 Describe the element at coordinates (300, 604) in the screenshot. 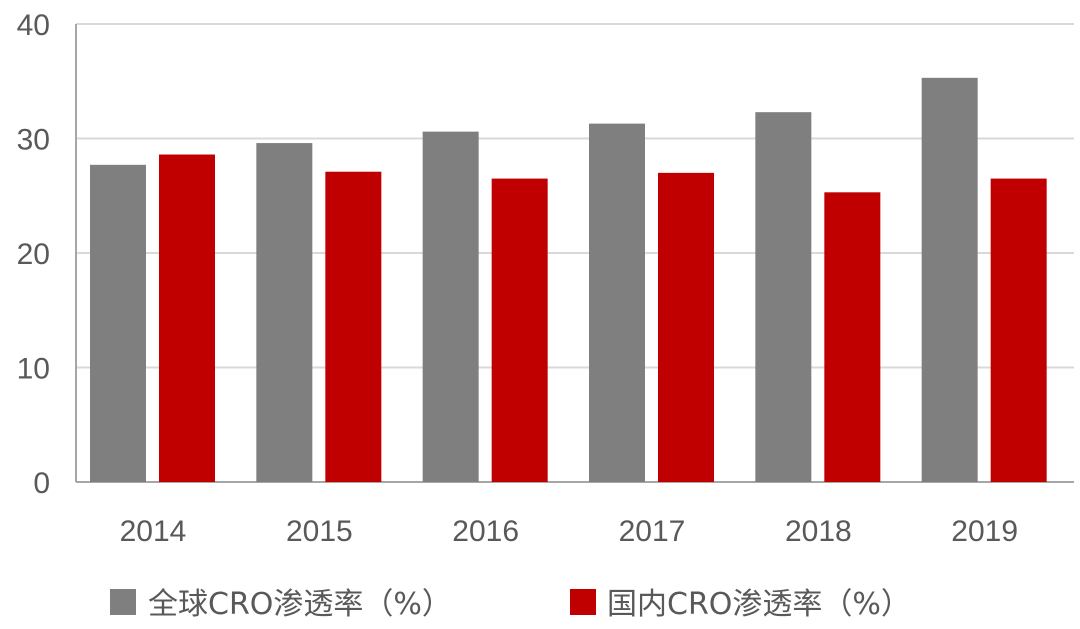

I see `legend-label-global: 全球CRO渗透率（%）` at that location.